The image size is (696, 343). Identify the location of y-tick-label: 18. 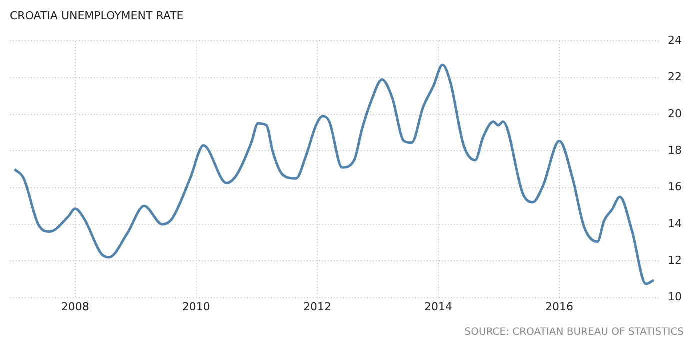
(675, 151).